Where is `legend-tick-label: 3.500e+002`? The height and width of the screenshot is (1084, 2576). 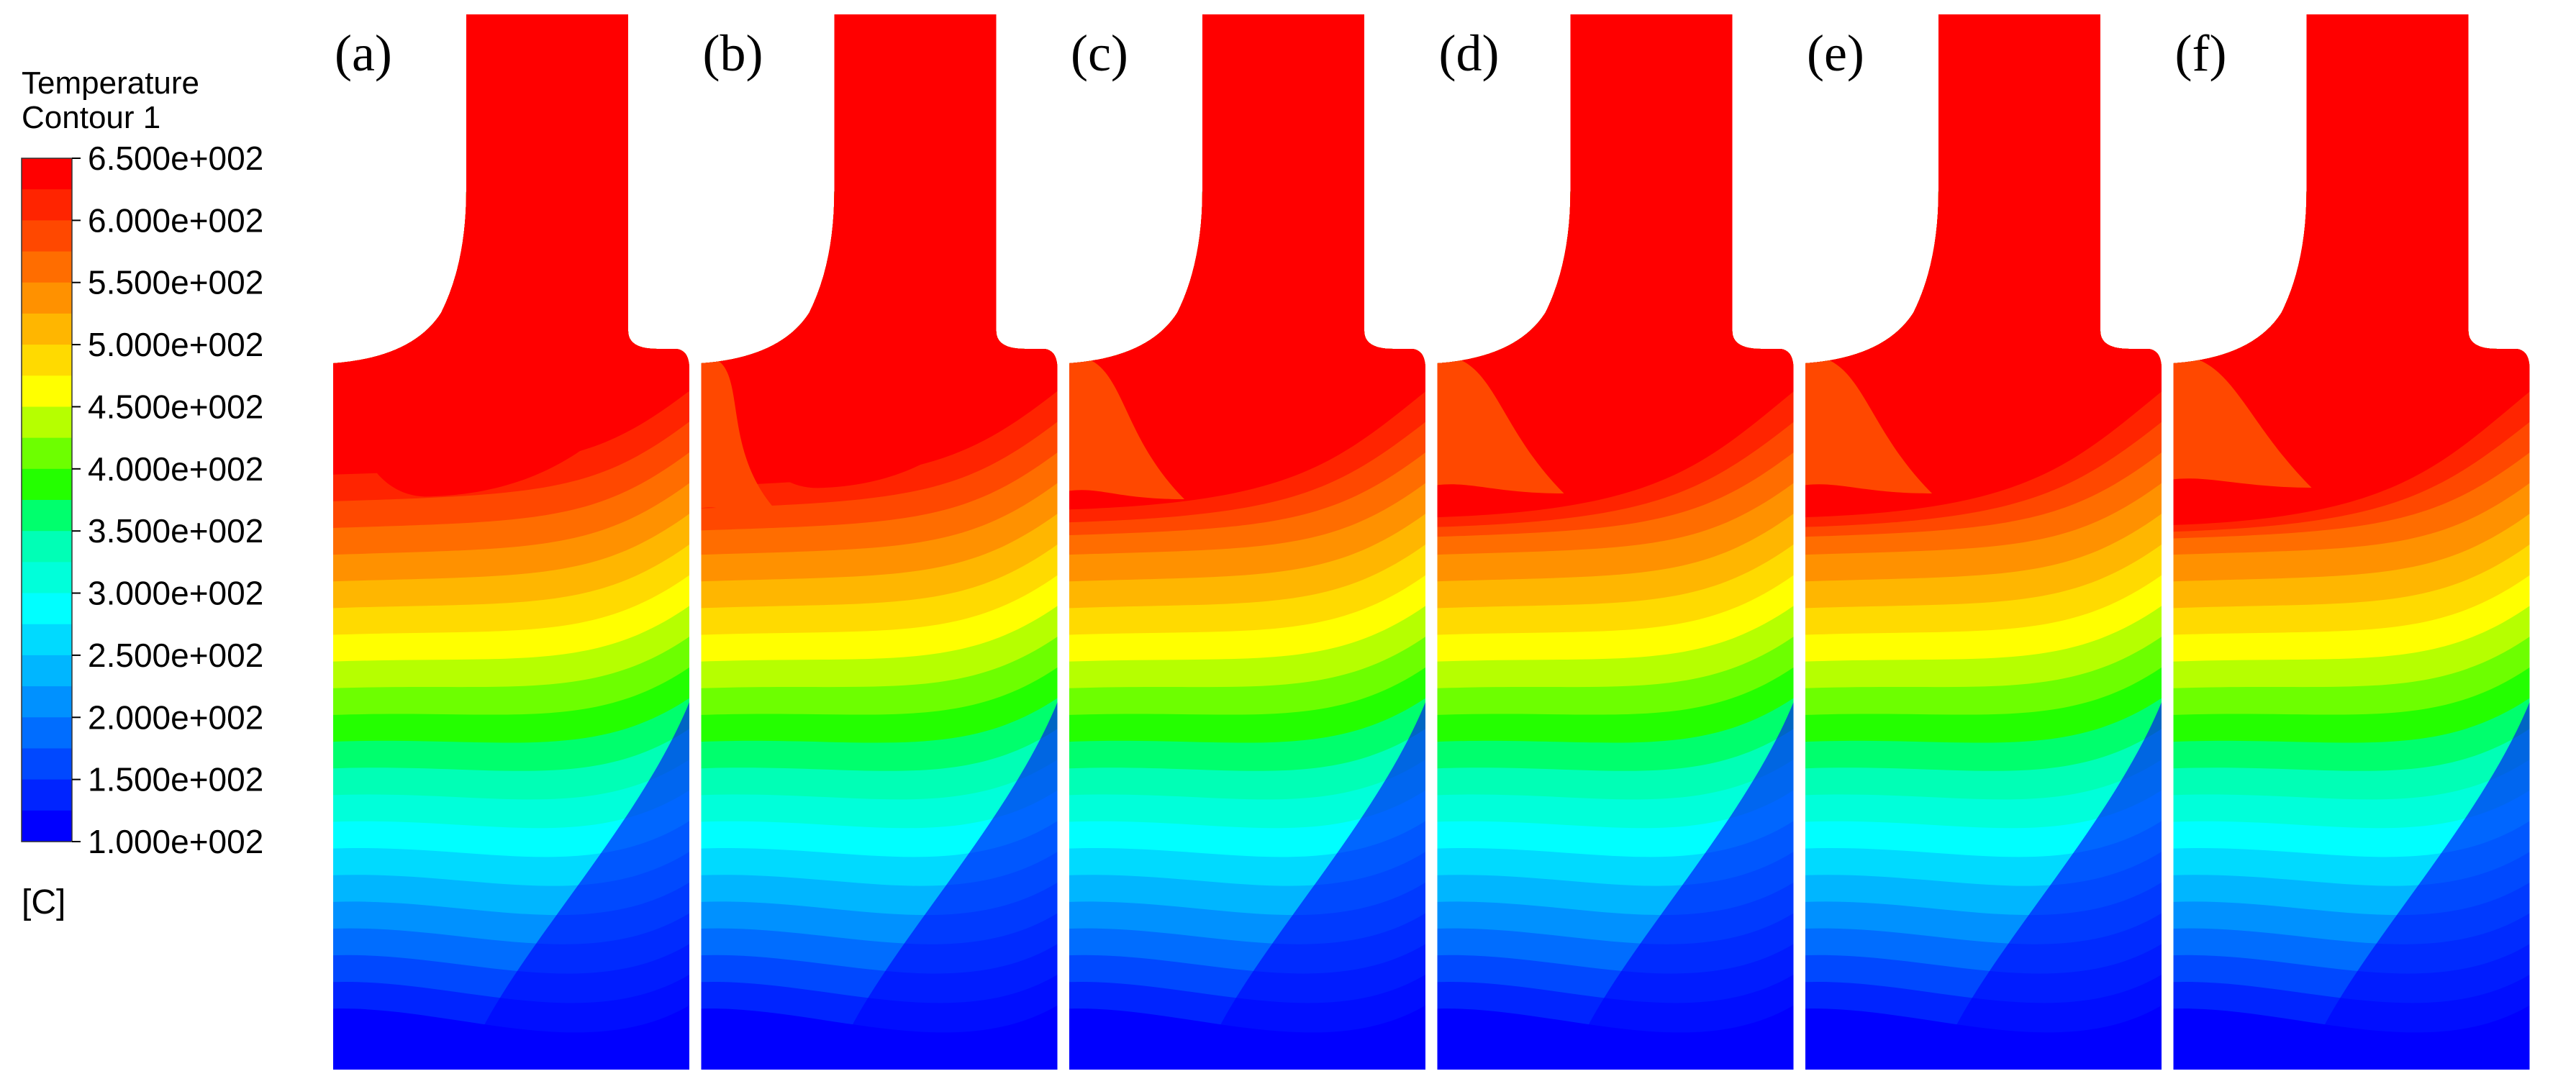 legend-tick-label: 3.500e+002 is located at coordinates (175, 531).